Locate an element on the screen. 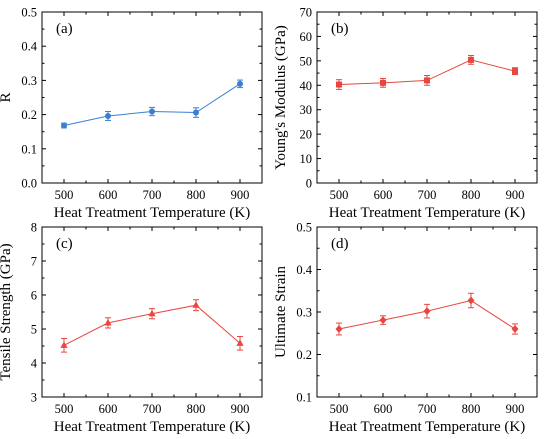 The height and width of the screenshot is (439, 550). y-tick-label: 6 is located at coordinates (34, 296).